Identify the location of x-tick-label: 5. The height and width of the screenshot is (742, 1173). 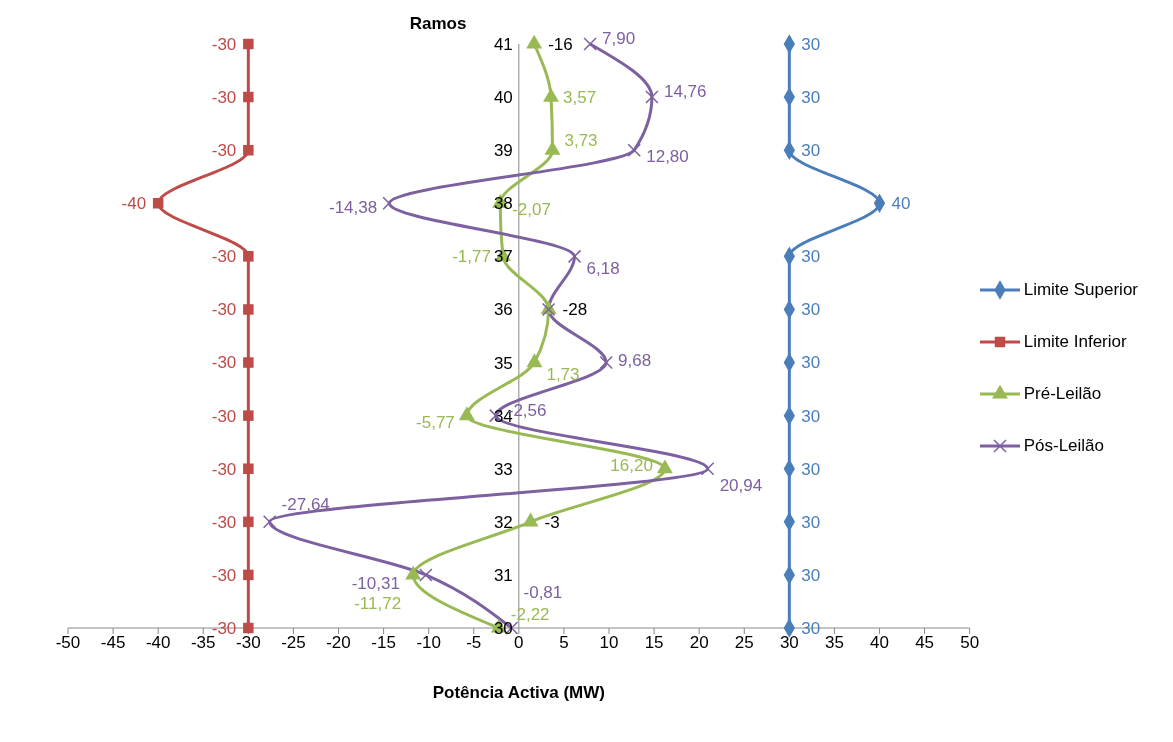
(564, 643).